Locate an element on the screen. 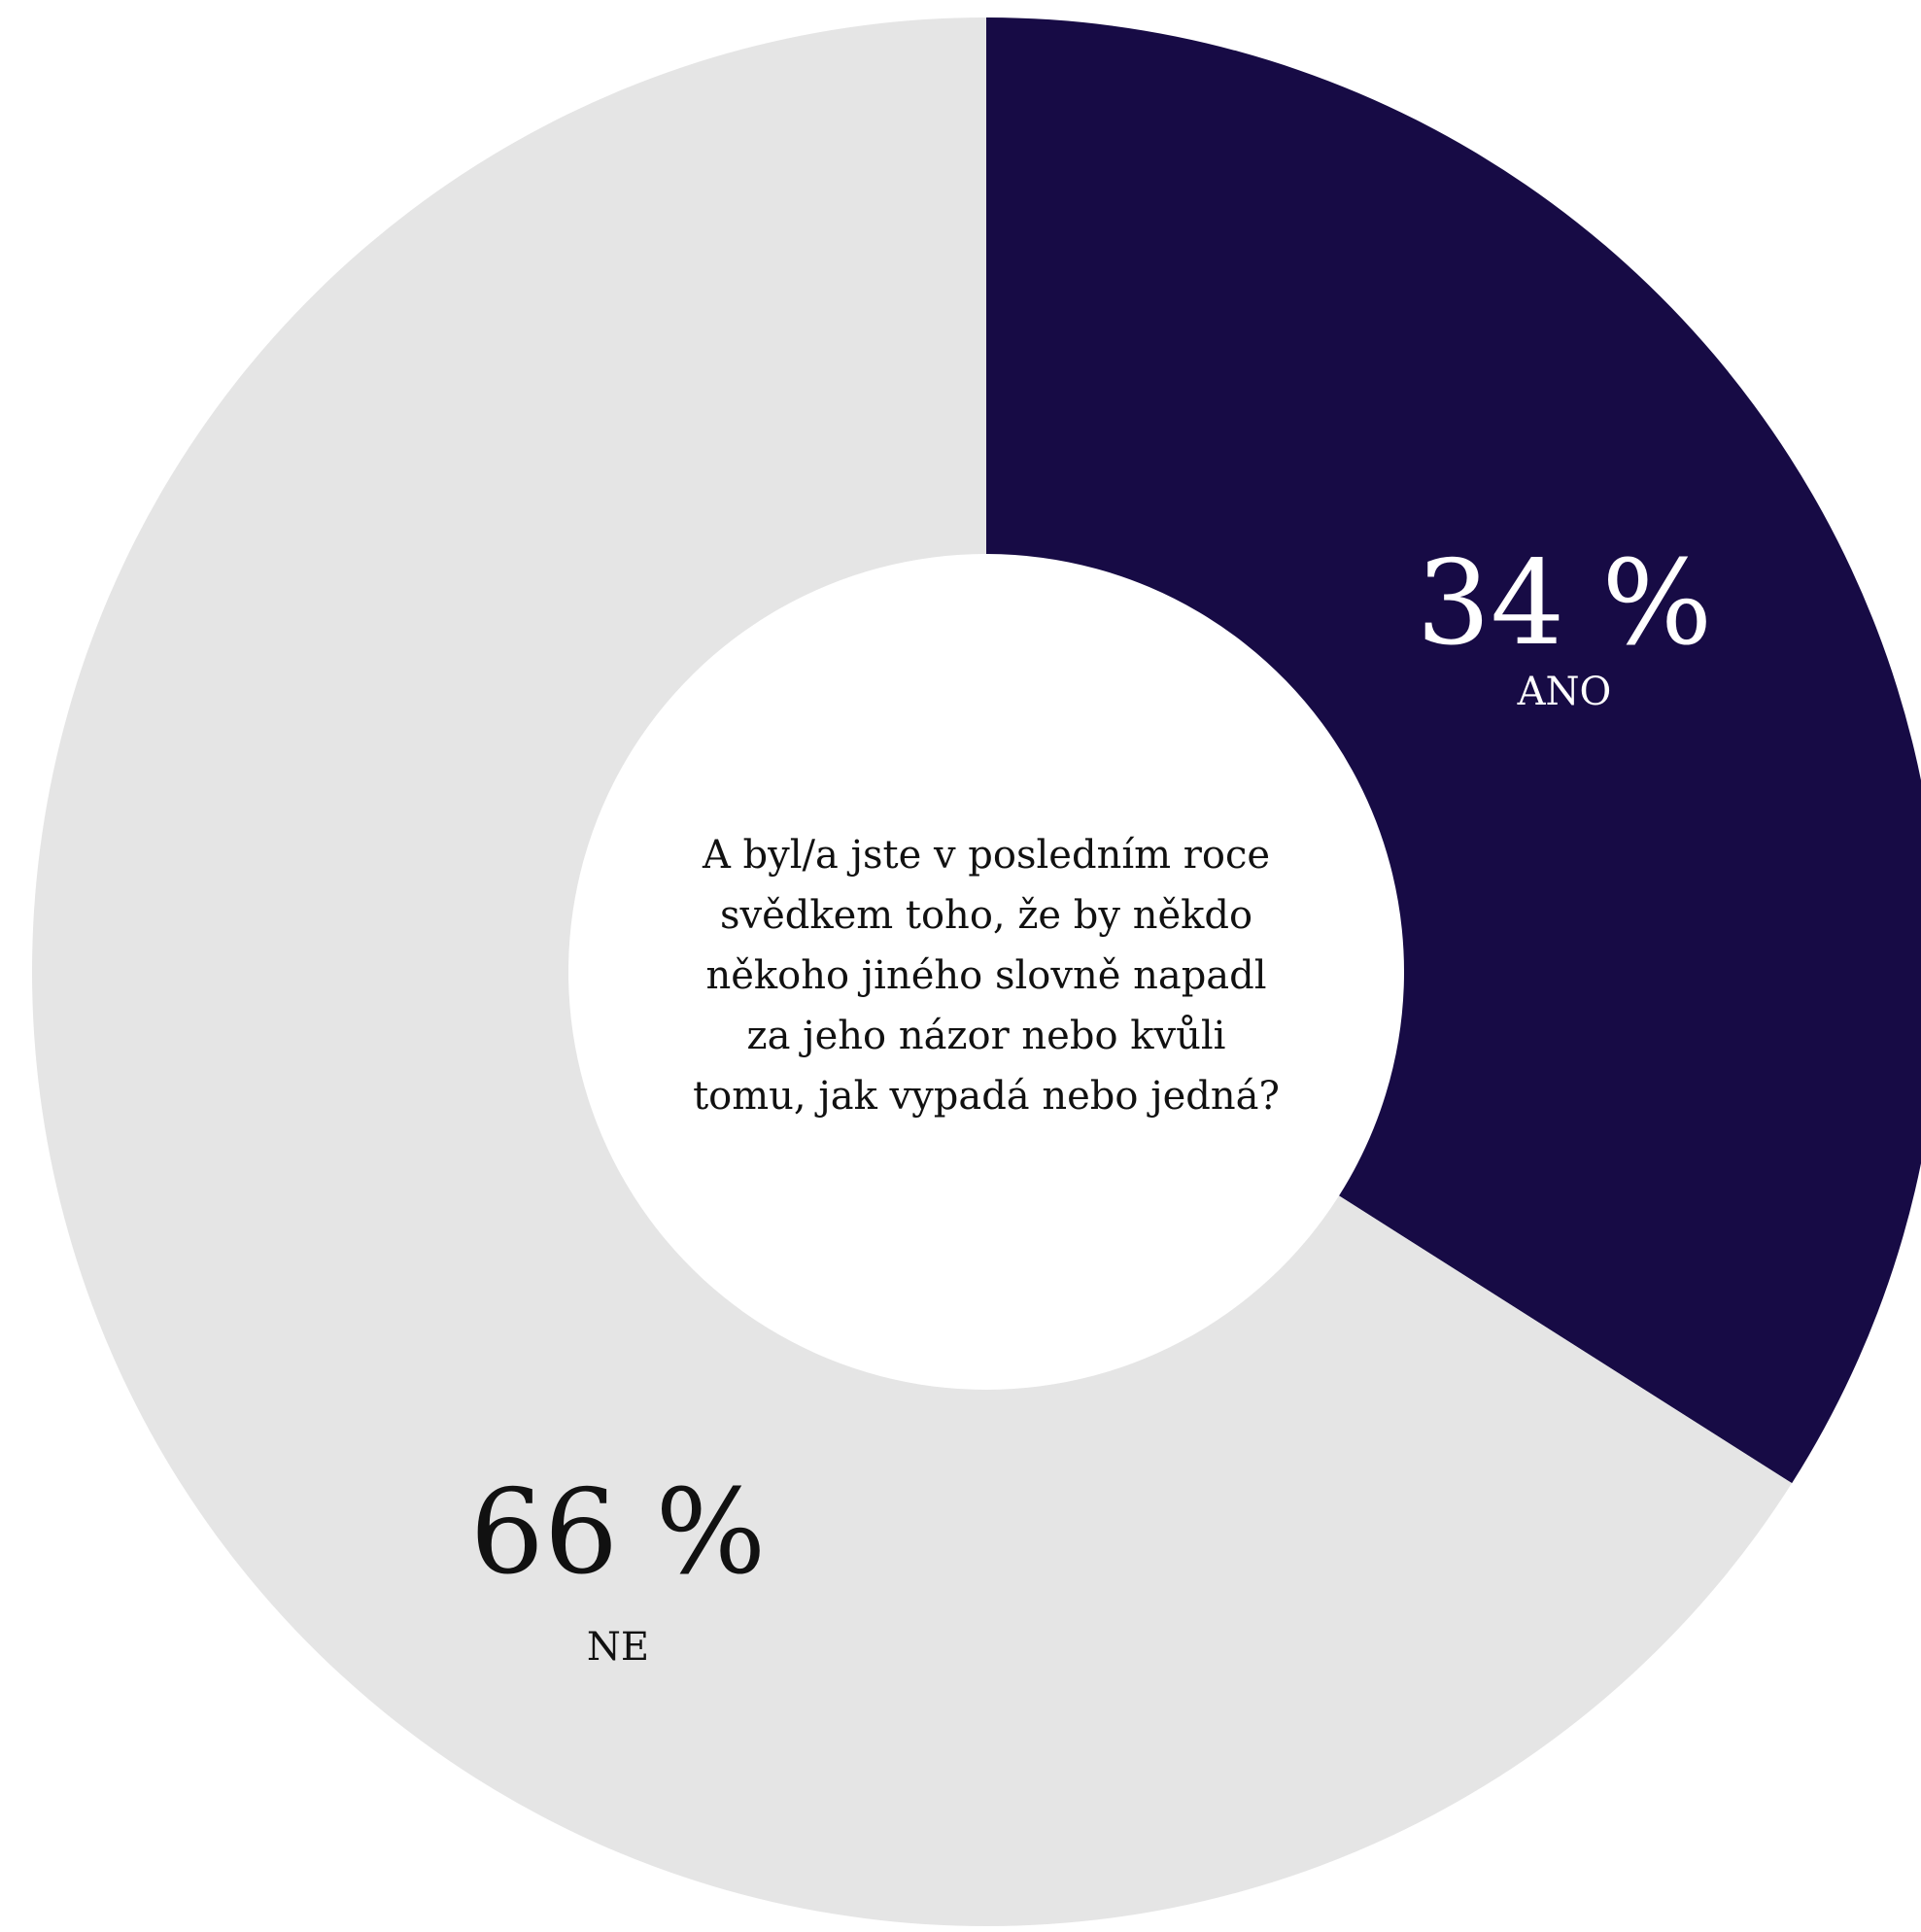 The width and height of the screenshot is (1921, 1932). chart-title-line: někoho jiného slovně napadl is located at coordinates (986, 975).